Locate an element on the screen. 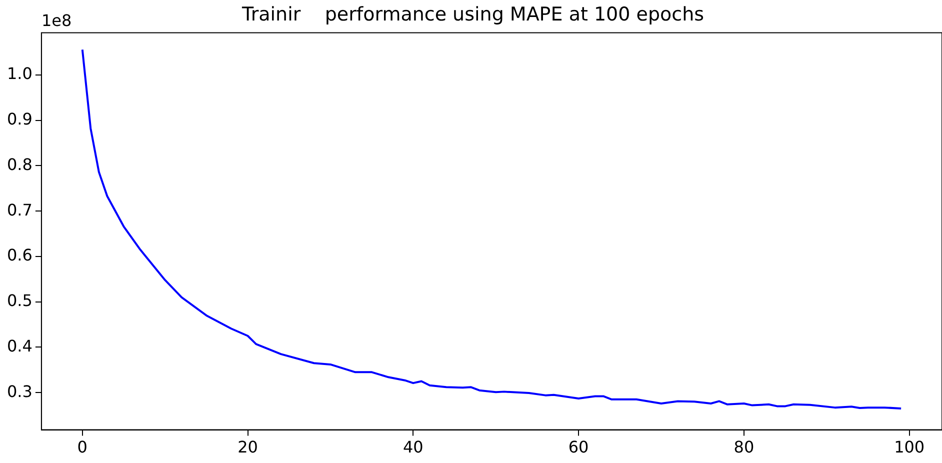  y-tick-label: 0.8 is located at coordinates (19, 164).